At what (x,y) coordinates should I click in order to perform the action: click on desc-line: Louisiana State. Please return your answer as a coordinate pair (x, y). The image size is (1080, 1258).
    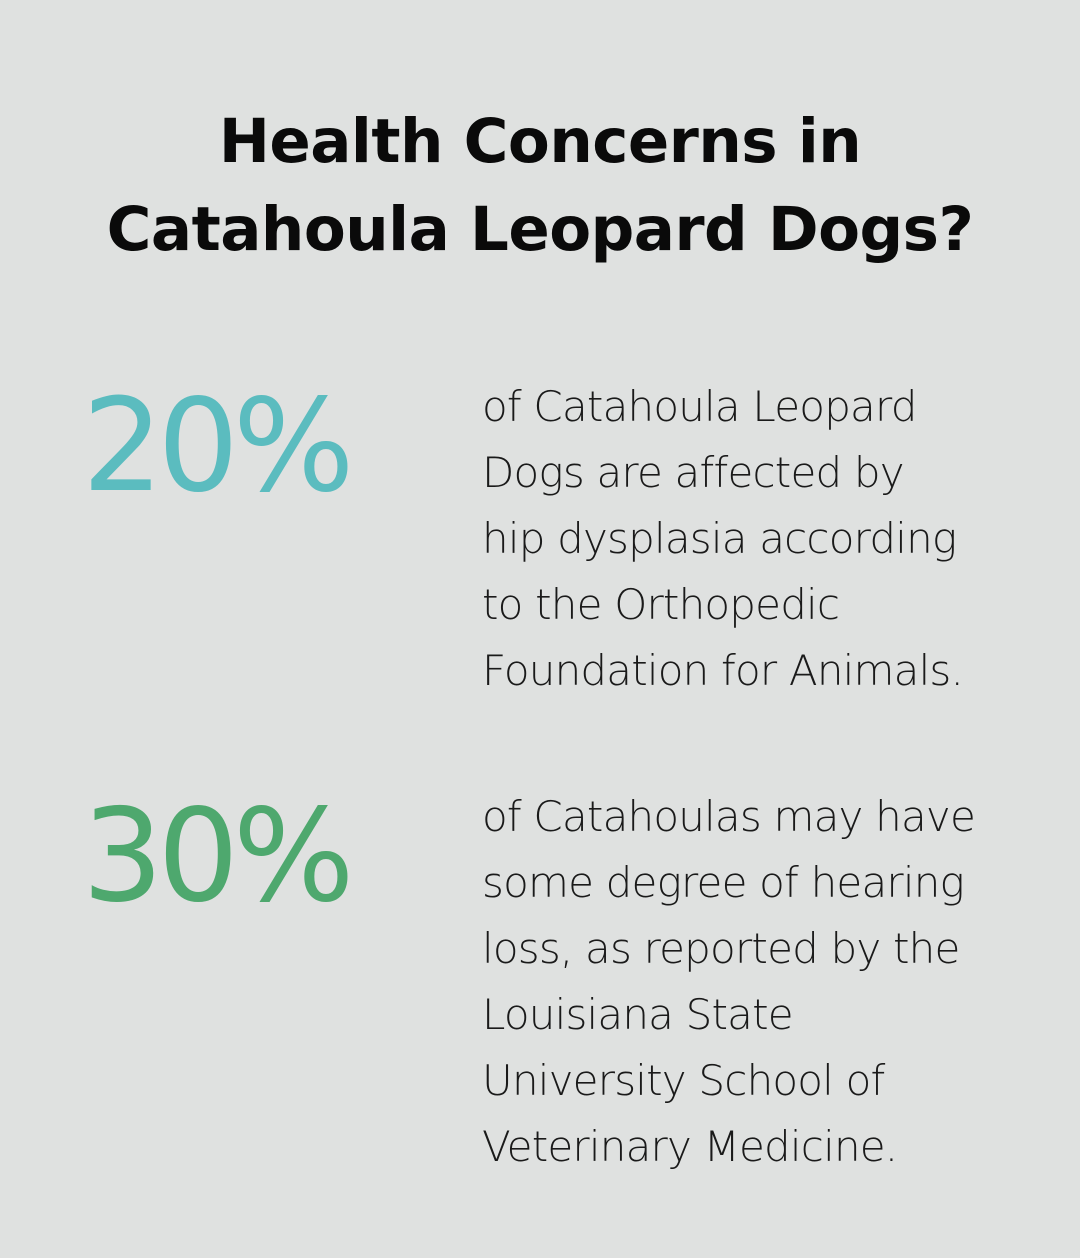
    Looking at the image, I should click on (638, 1014).